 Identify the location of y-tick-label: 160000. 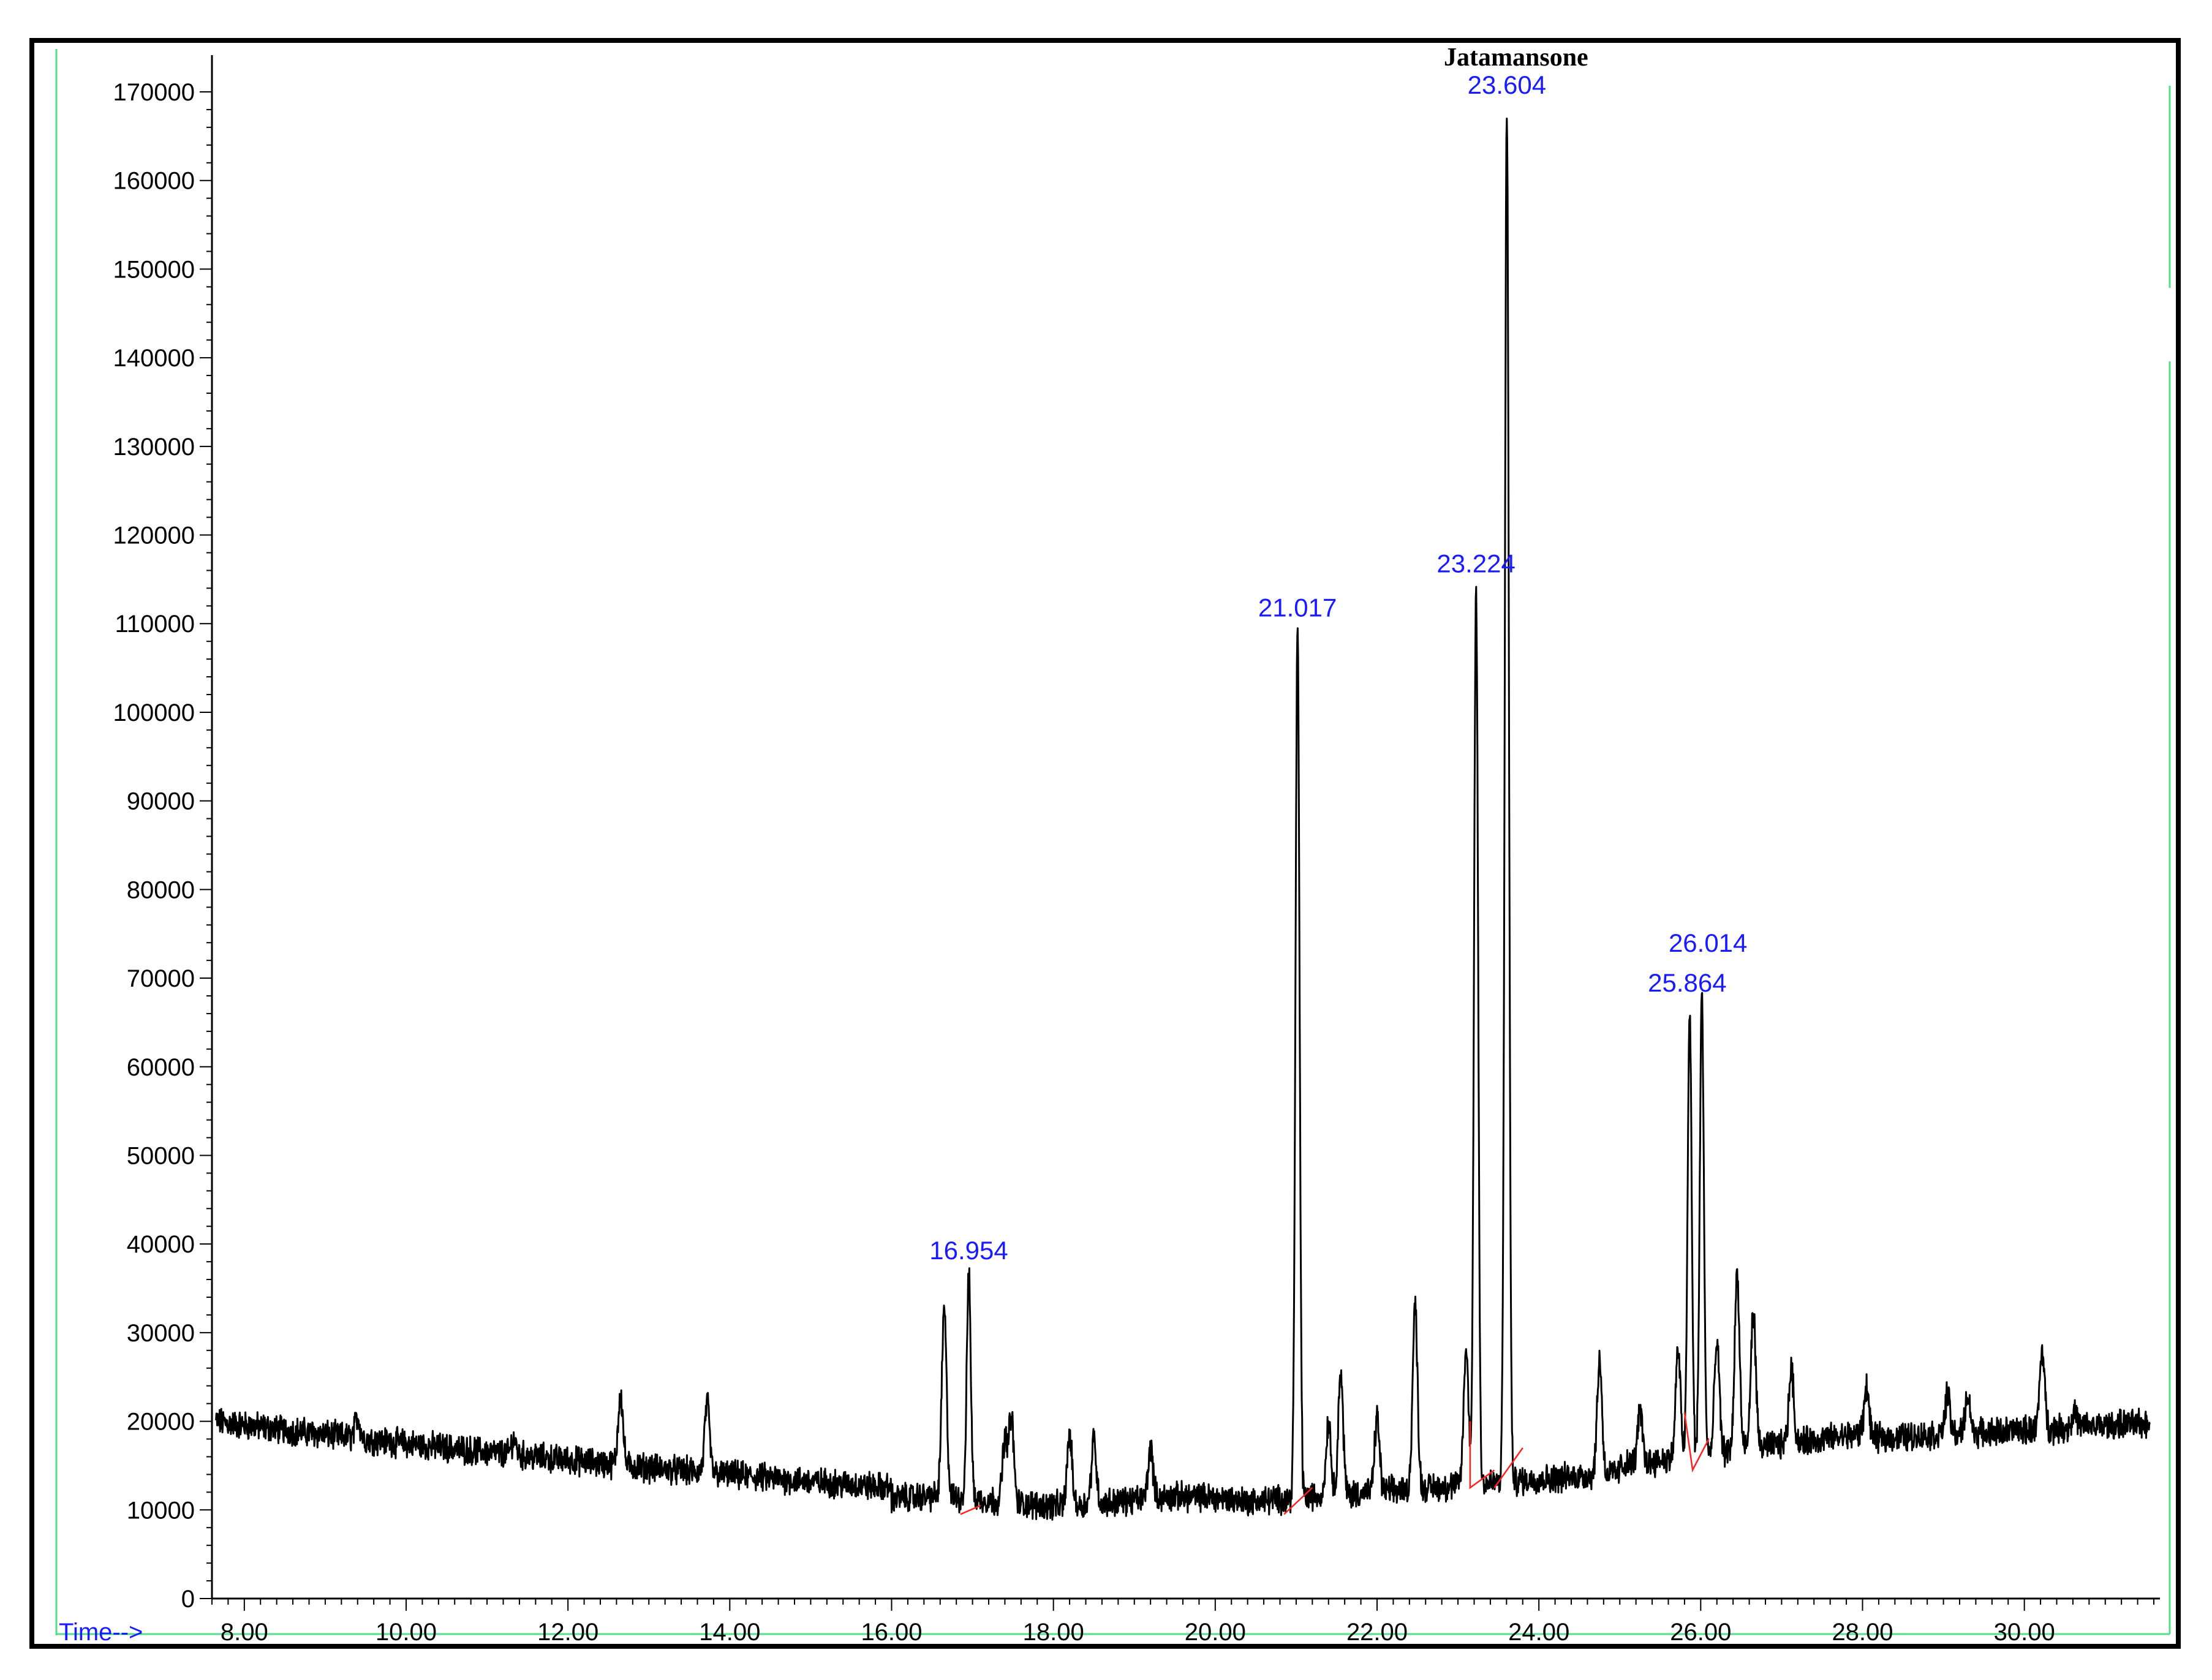
(154, 181).